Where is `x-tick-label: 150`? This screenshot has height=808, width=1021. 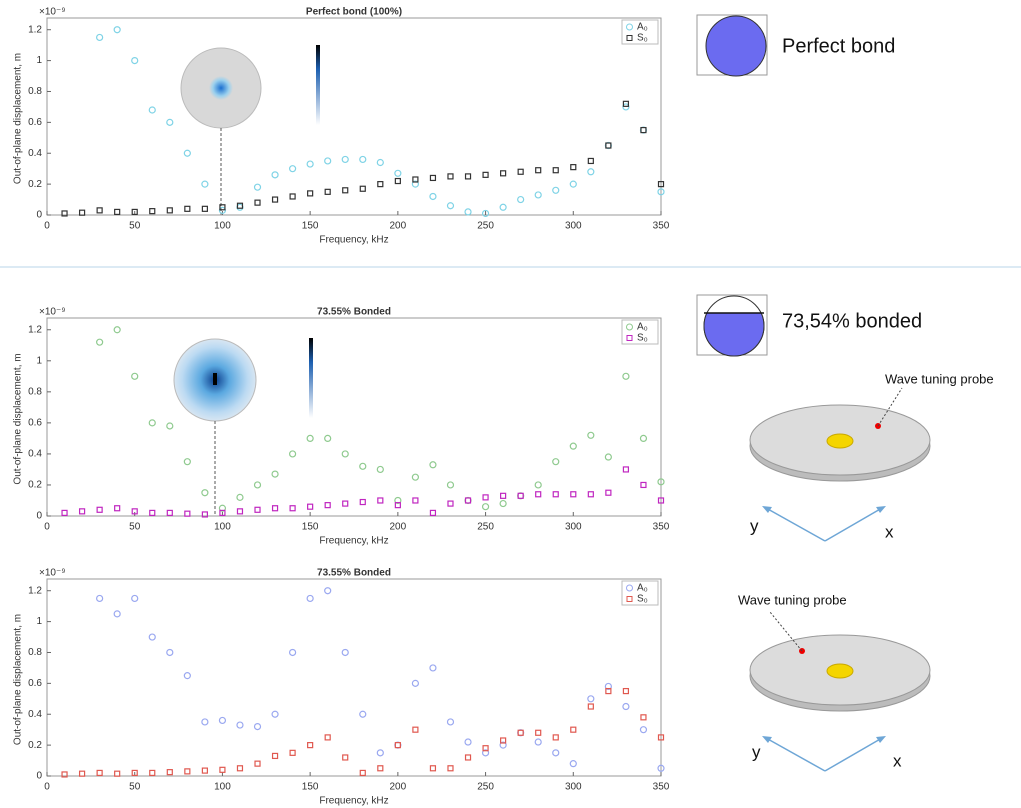
x-tick-label: 150 is located at coordinates (310, 787).